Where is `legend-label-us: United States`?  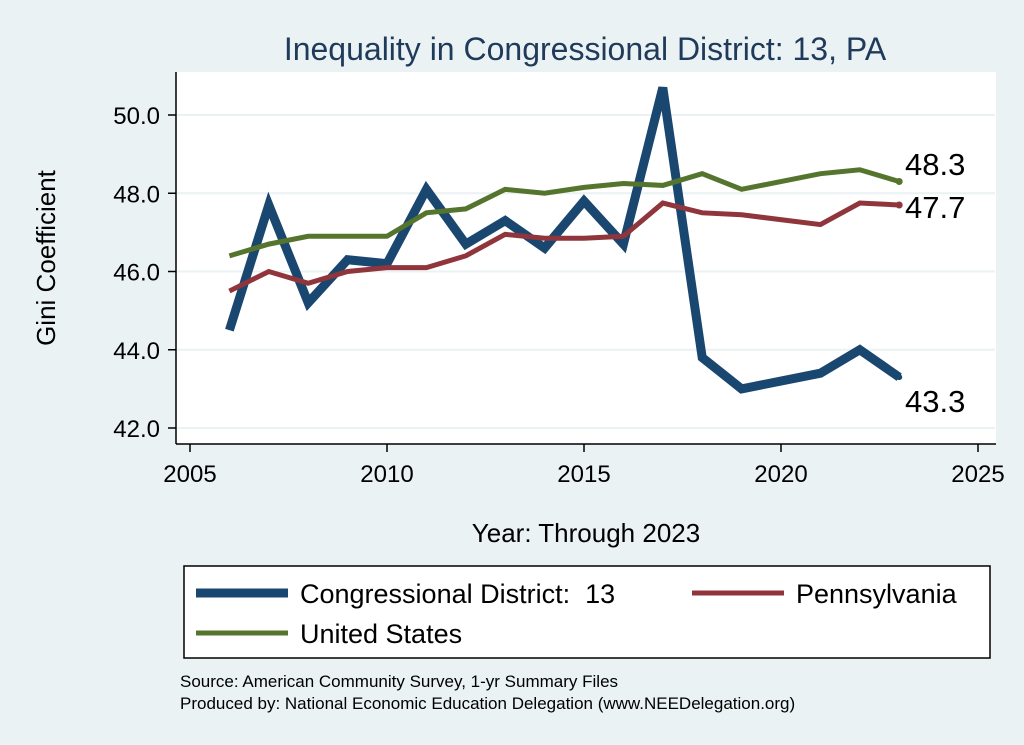 legend-label-us: United States is located at coordinates (381, 634).